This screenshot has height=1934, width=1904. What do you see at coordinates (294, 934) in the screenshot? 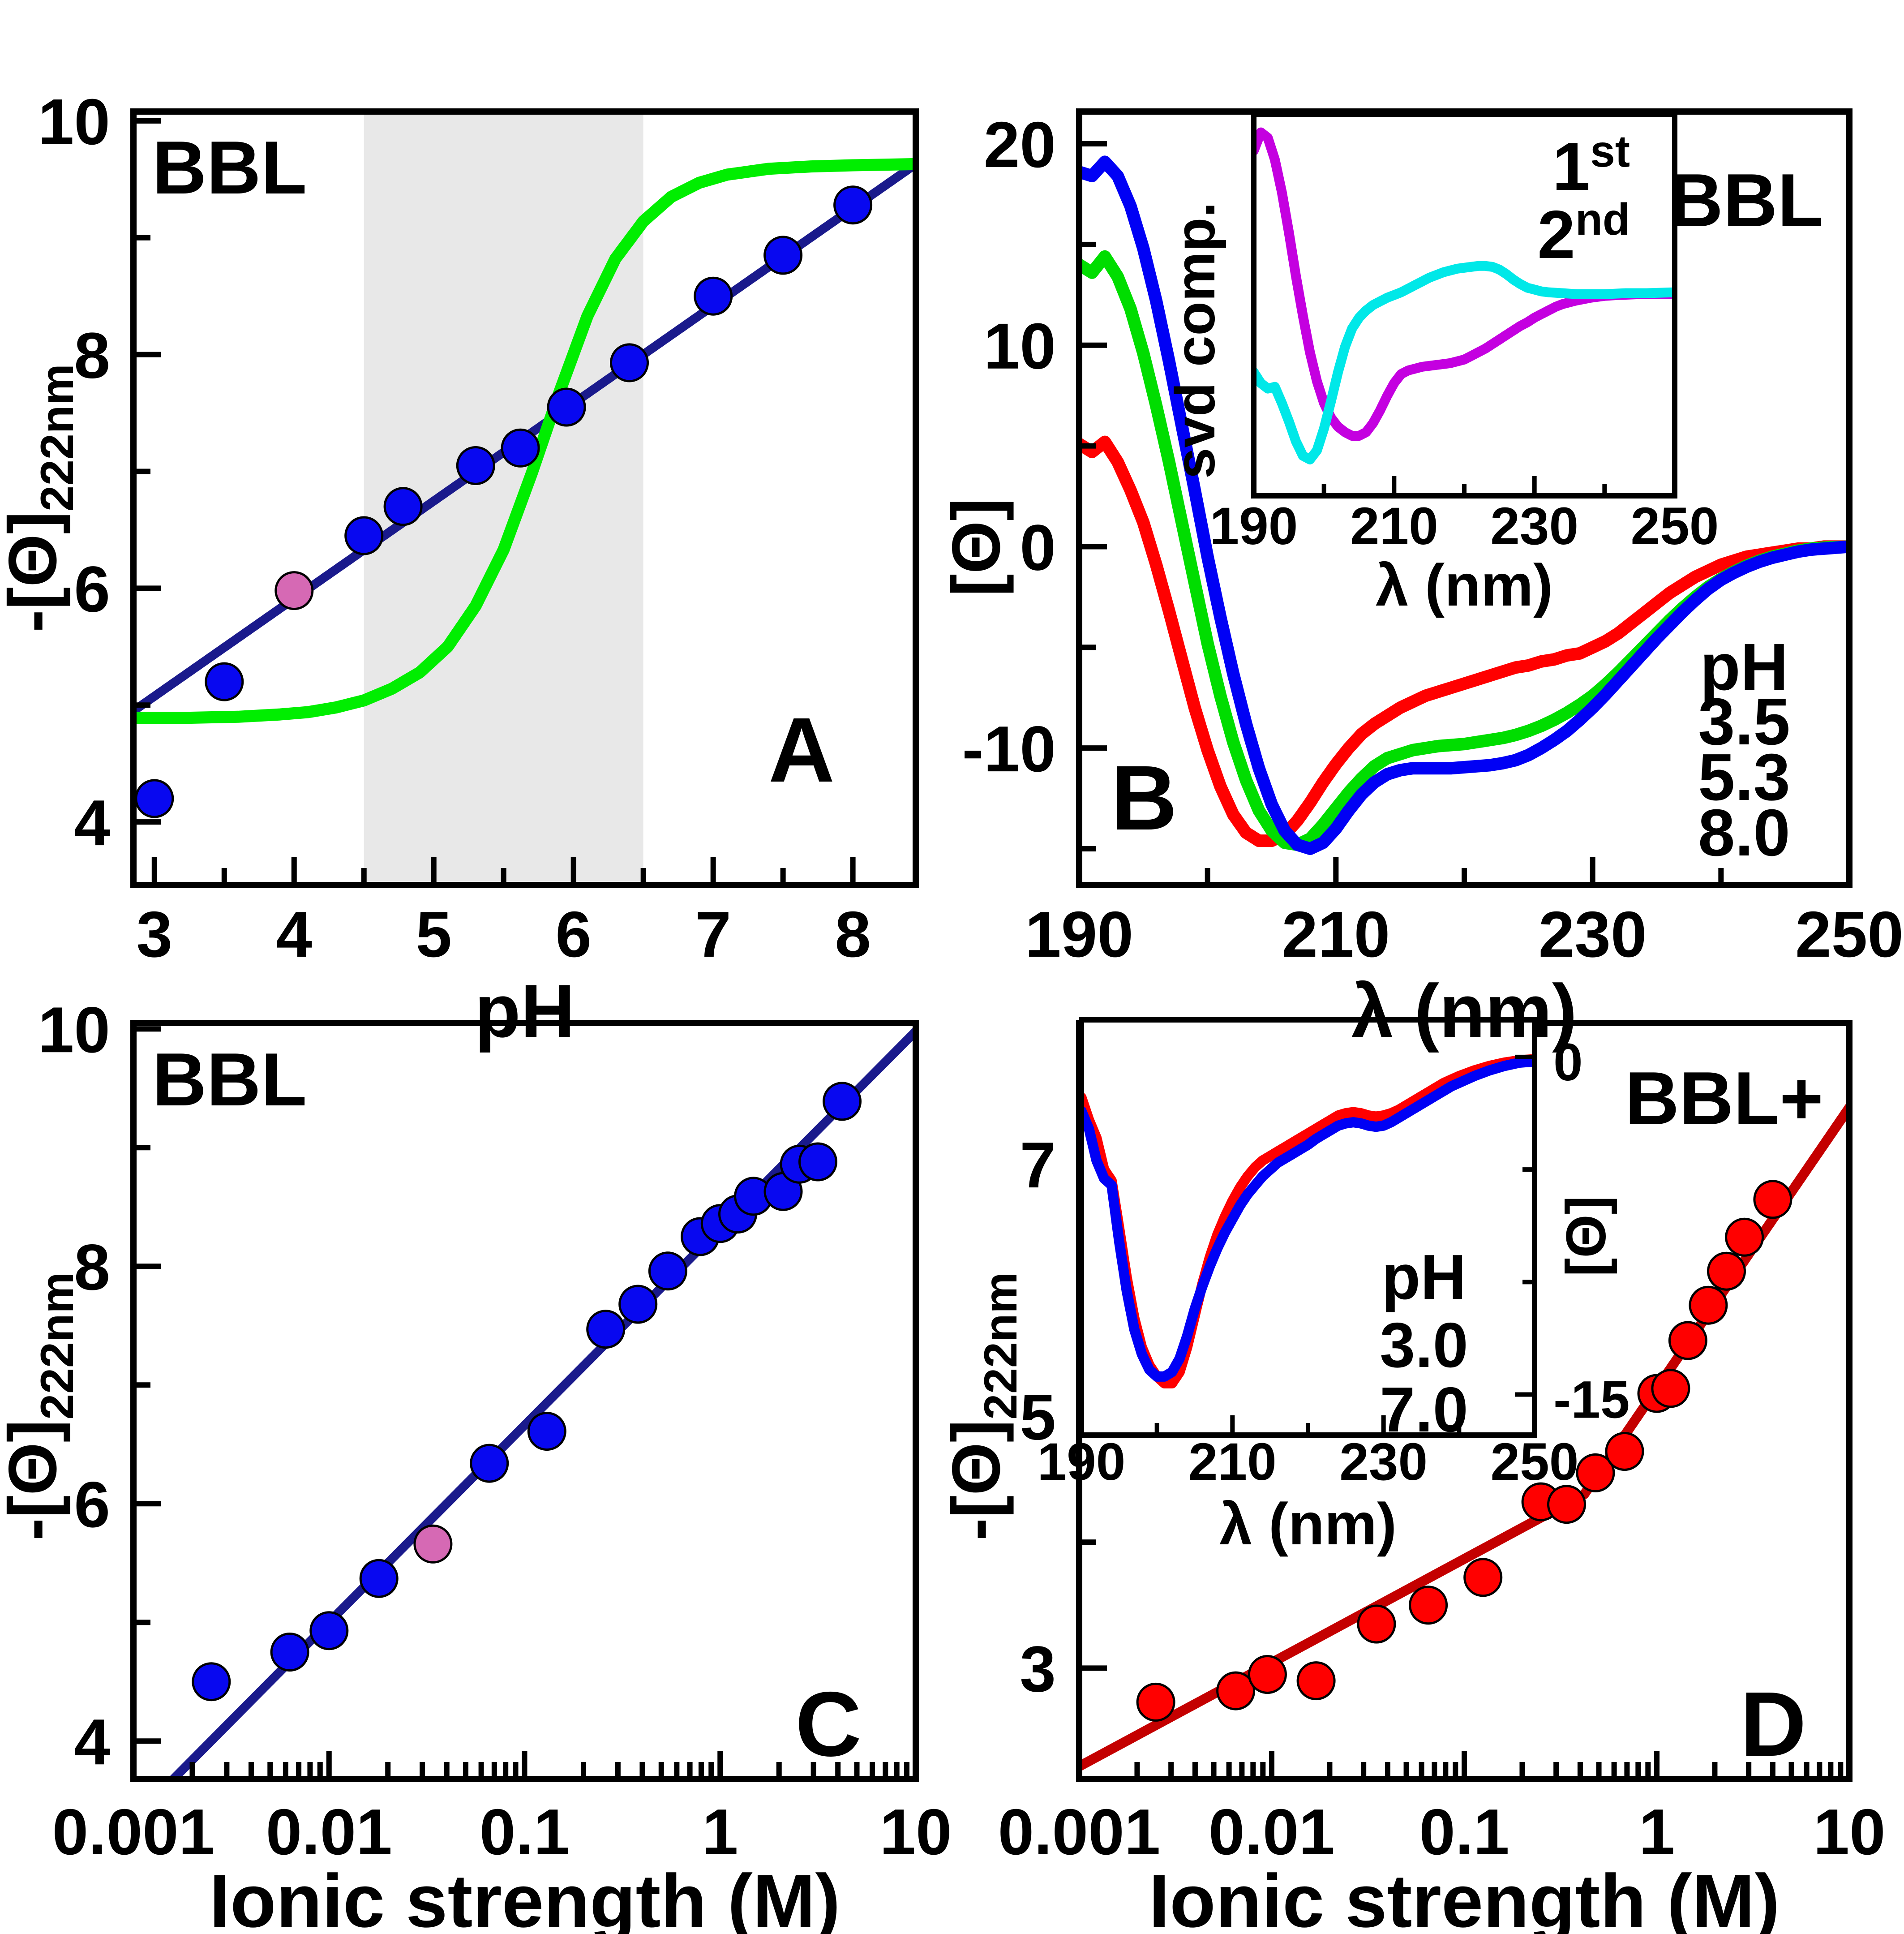
I see `x-tick-label: 4` at bounding box center [294, 934].